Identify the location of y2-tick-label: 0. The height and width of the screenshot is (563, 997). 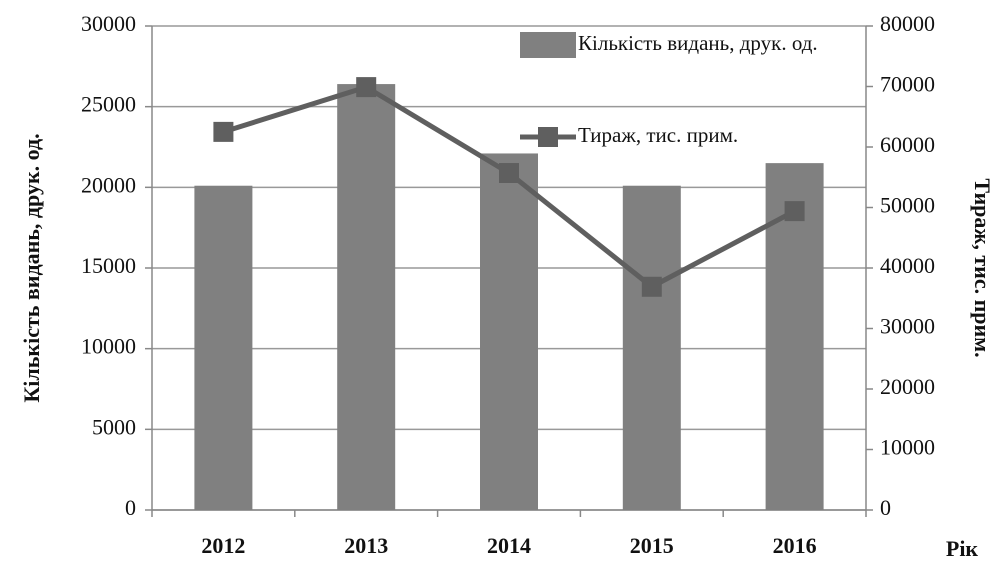
(885, 507).